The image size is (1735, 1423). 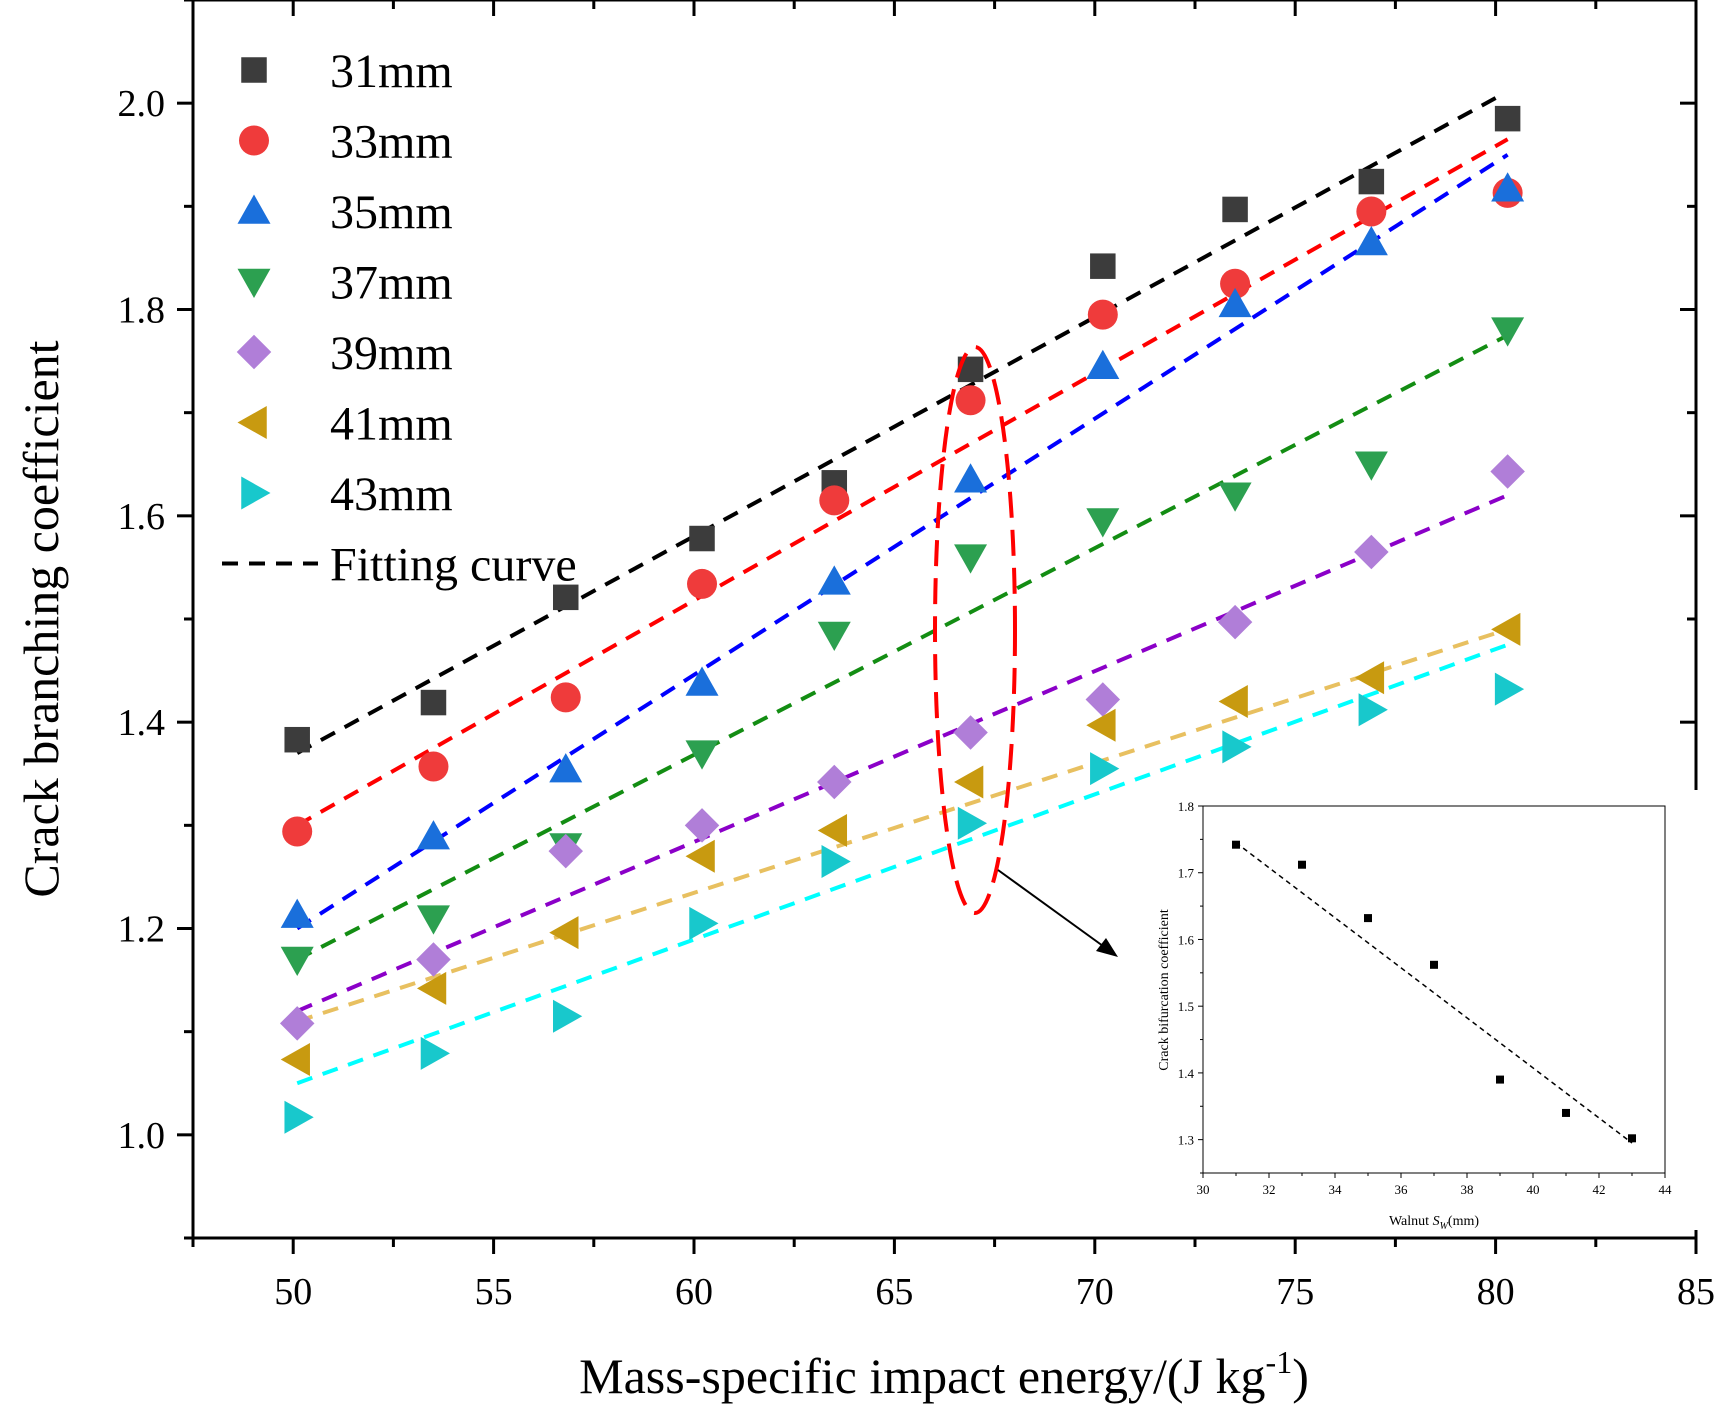 I want to click on inset-x-tick-label: 36, so click(x=1402, y=1189).